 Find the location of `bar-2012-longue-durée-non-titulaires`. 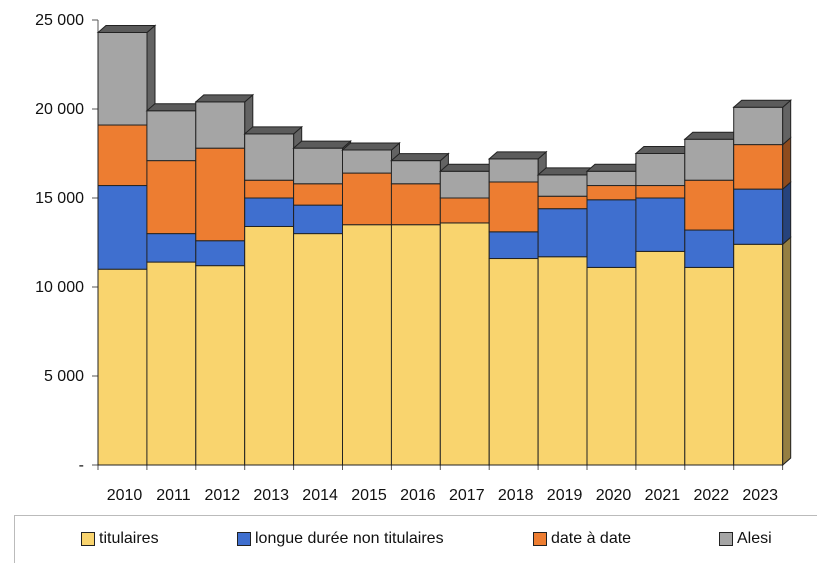

bar-2012-longue-durée-non-titulaires is located at coordinates (220, 253).